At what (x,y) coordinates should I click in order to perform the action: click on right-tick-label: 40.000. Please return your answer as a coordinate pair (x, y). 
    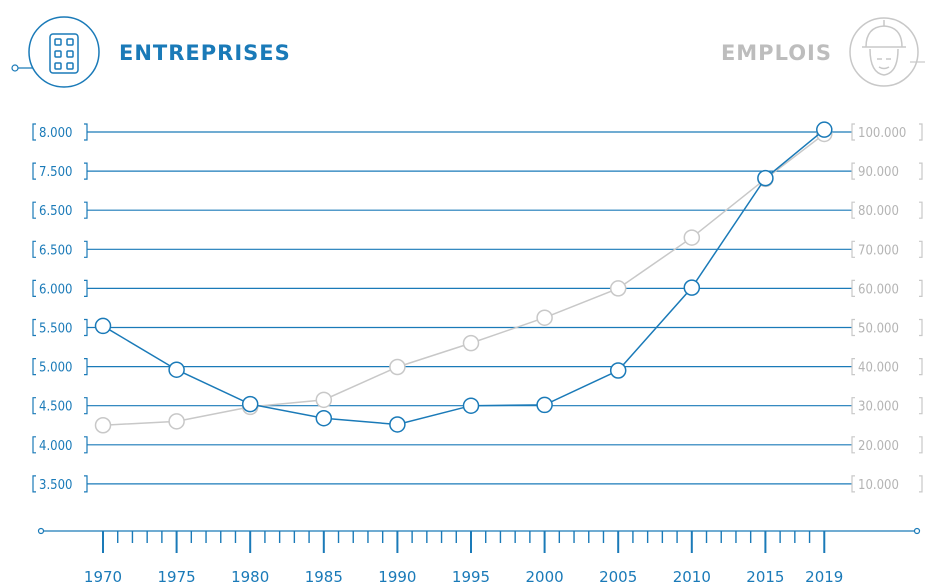
    Looking at the image, I should click on (878, 368).